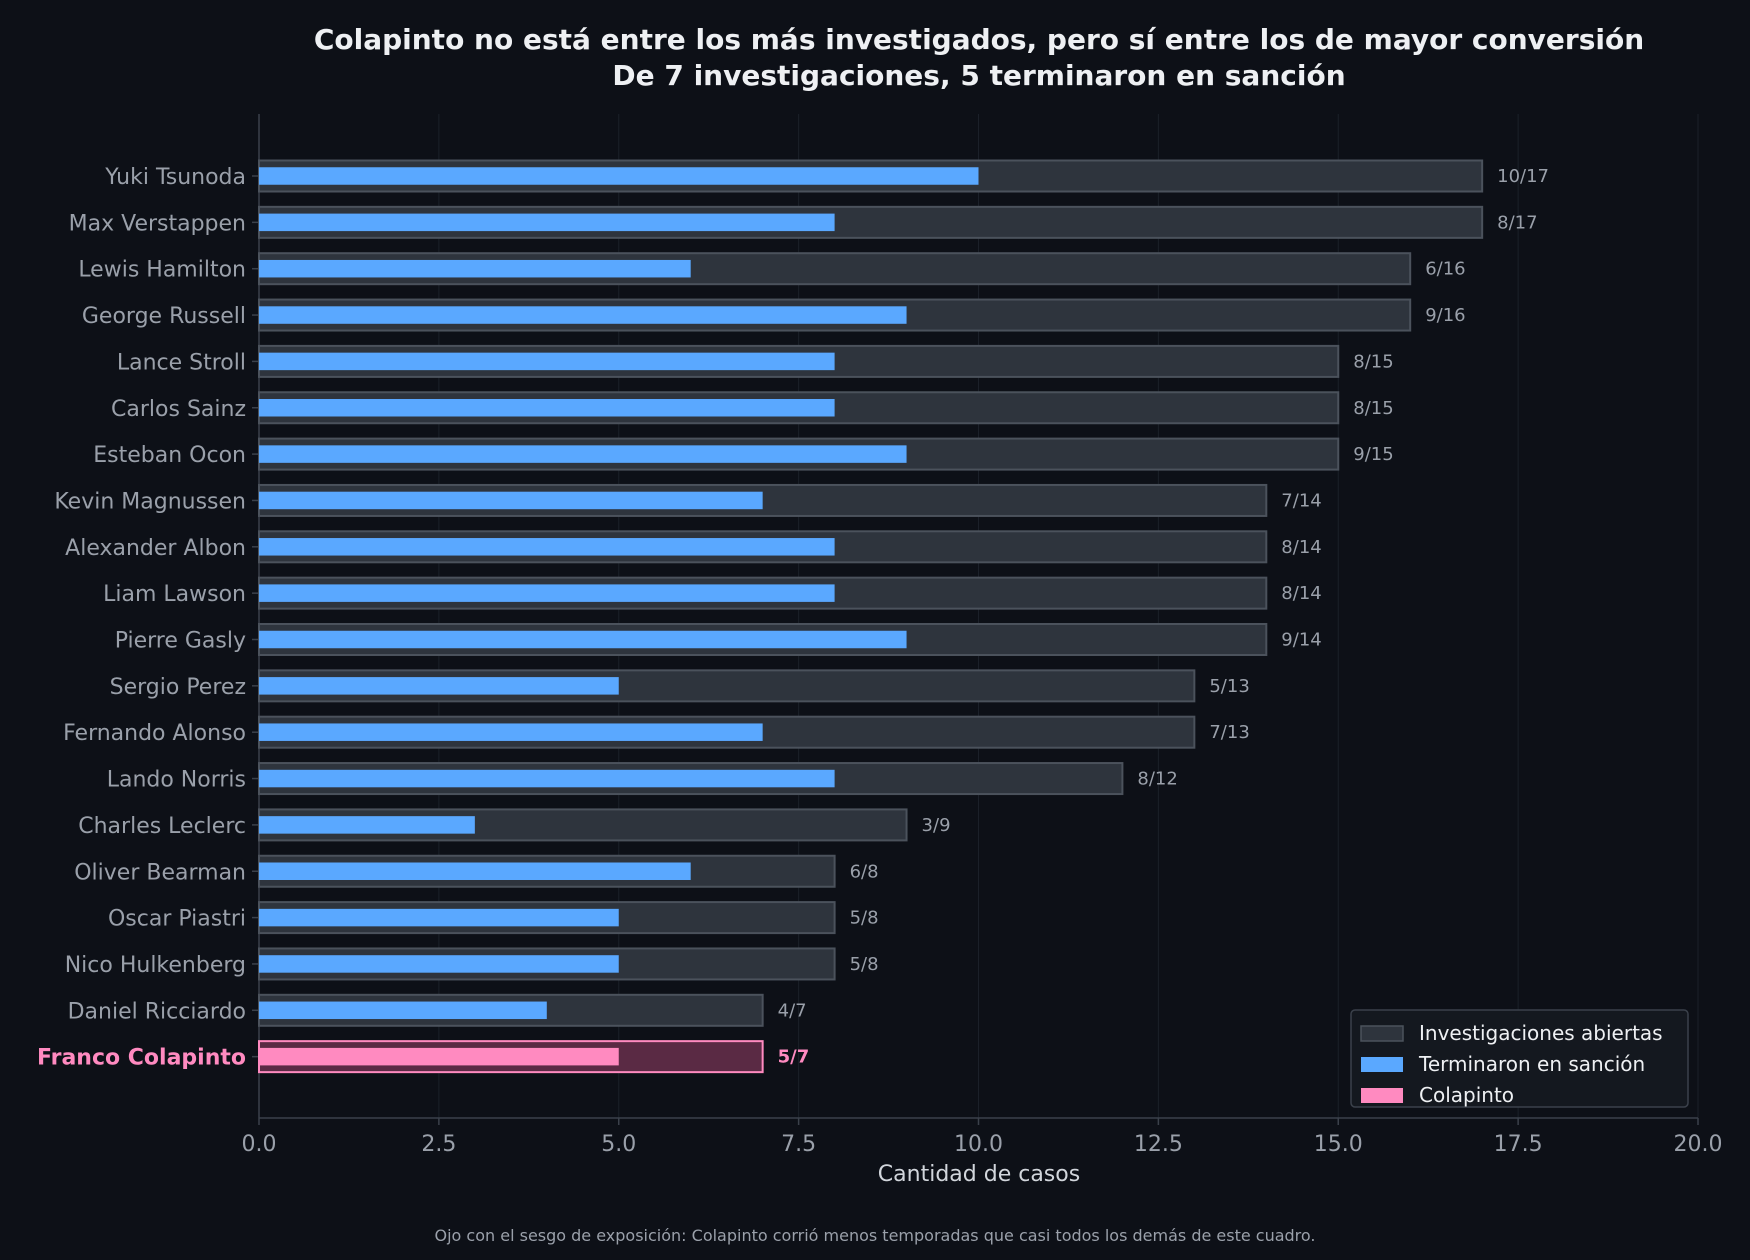 The height and width of the screenshot is (1260, 1750). What do you see at coordinates (1466, 1095) in the screenshot?
I see `legend-label: Colapinto` at bounding box center [1466, 1095].